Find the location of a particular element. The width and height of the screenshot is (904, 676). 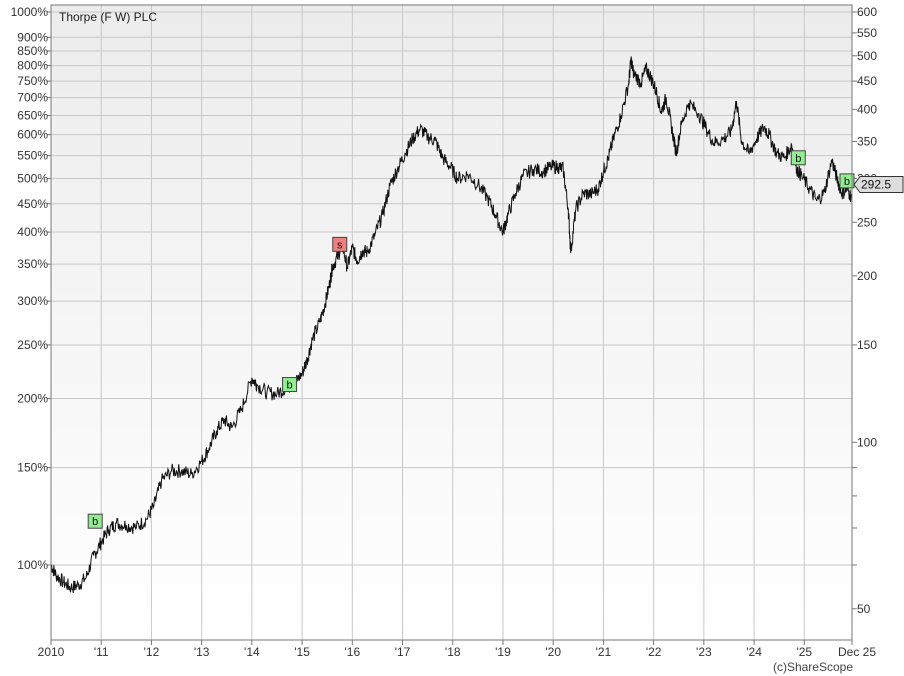

current-price-label: 292.5 is located at coordinates (878, 185).